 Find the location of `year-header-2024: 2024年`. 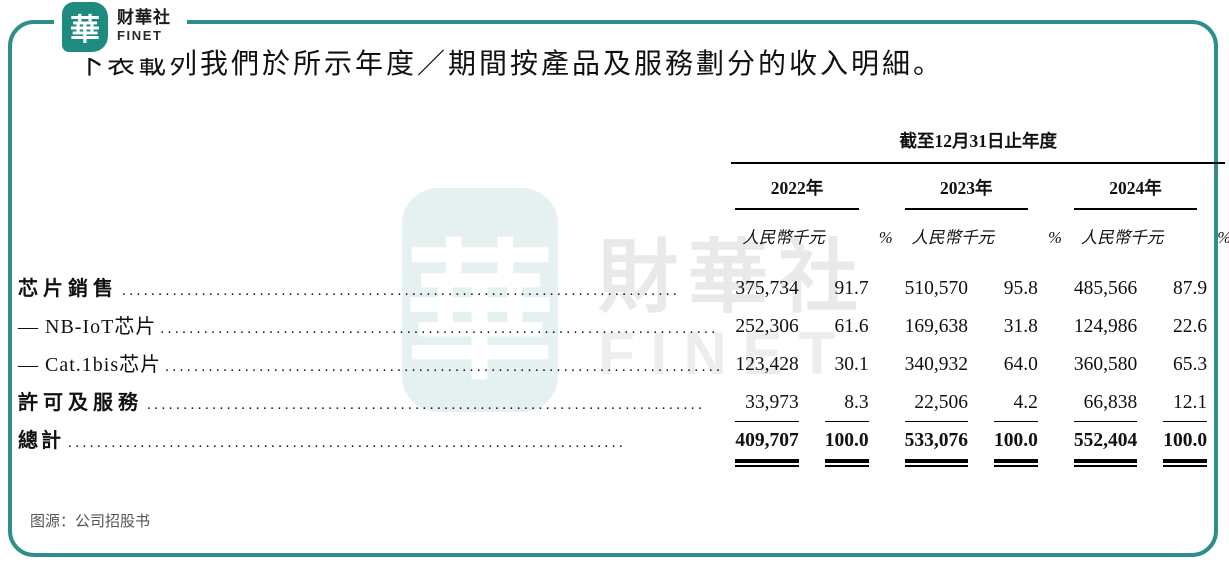

year-header-2024: 2024年 is located at coordinates (1135, 192).